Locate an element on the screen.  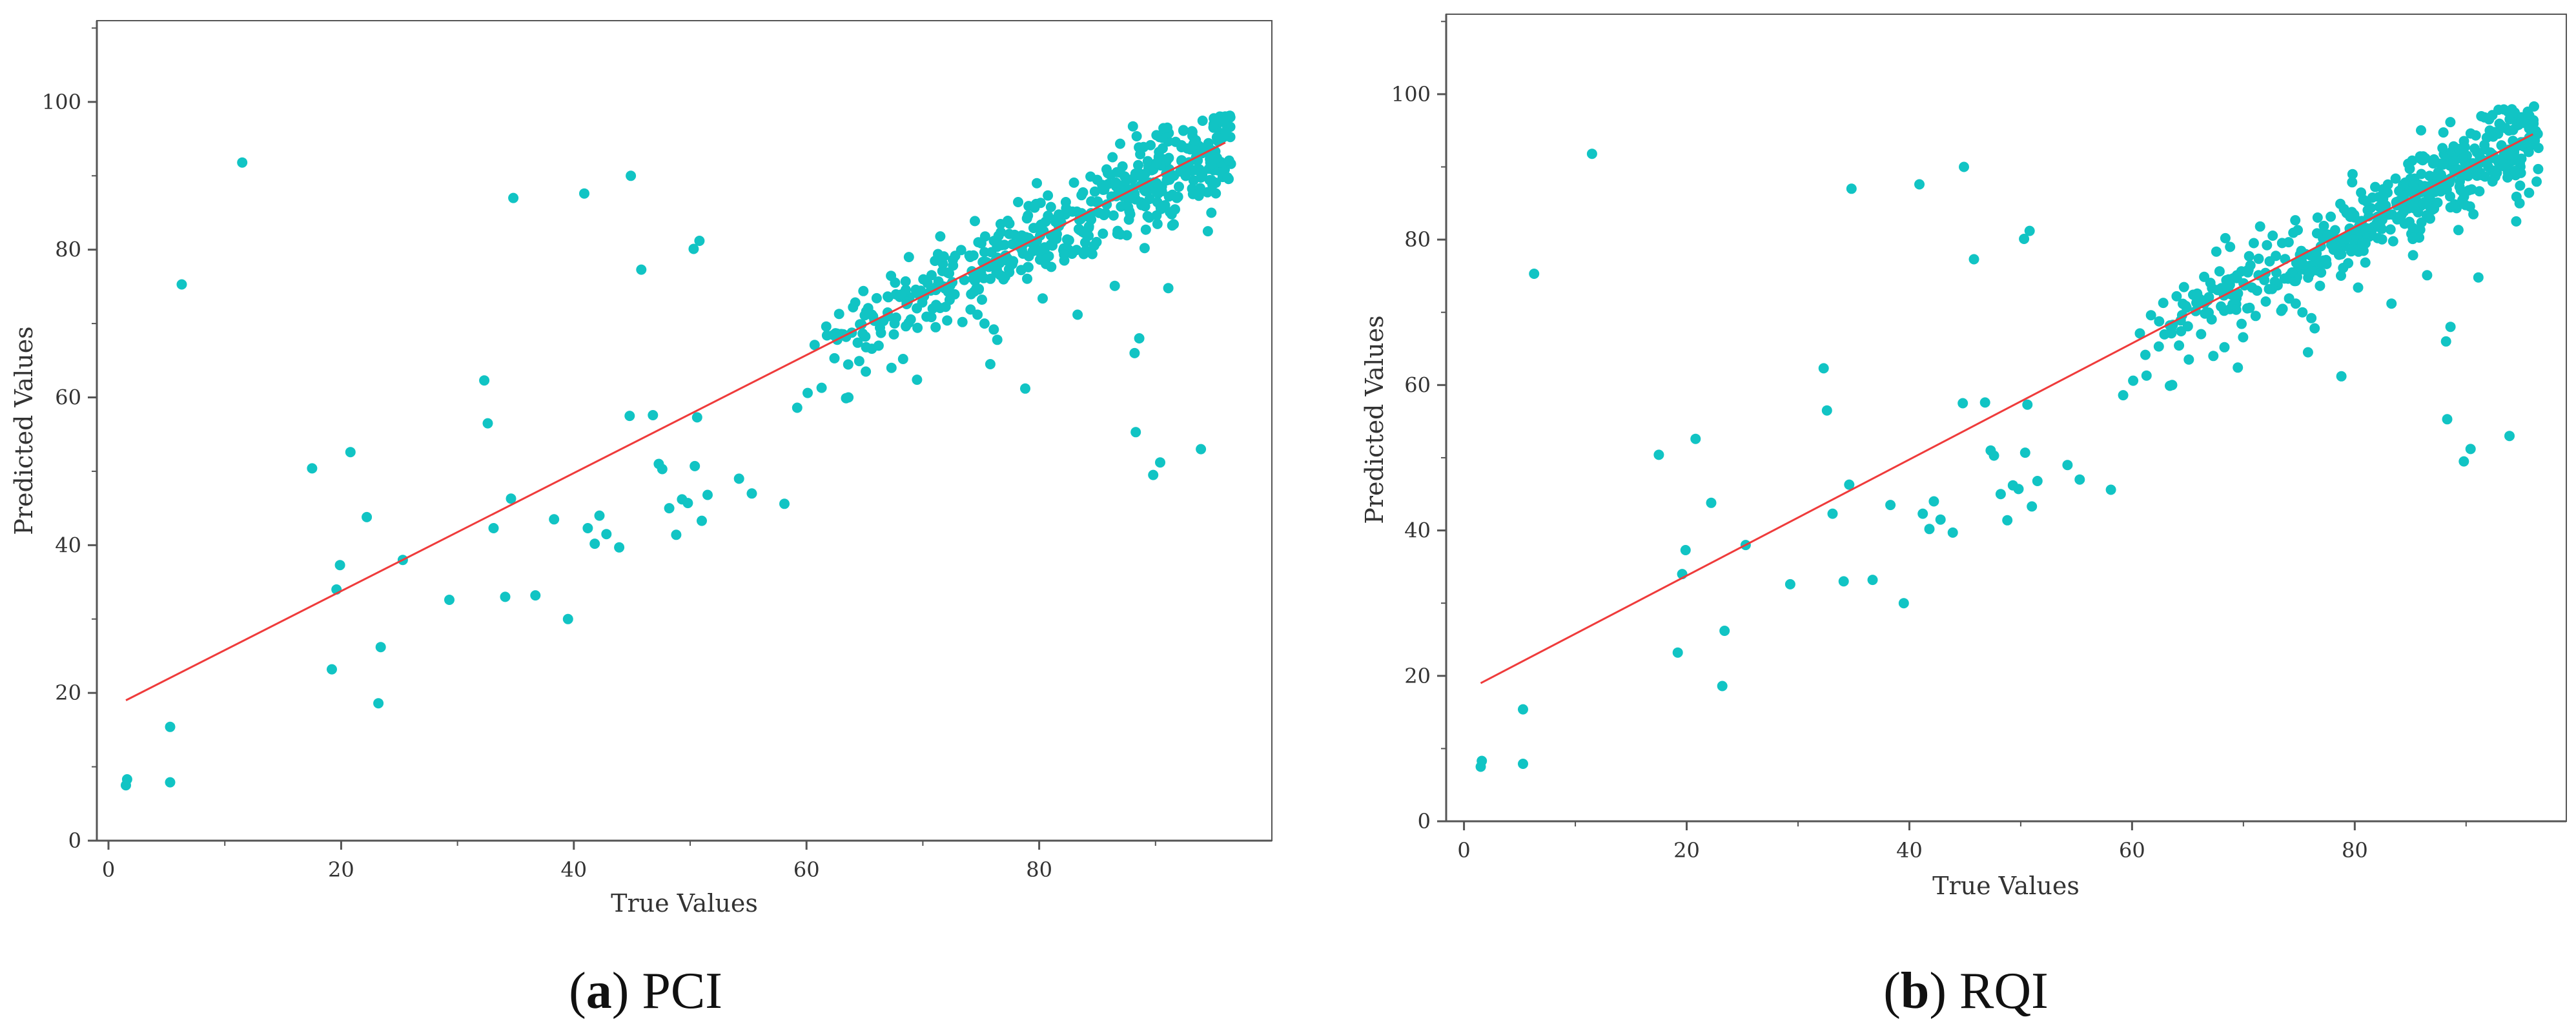
y-tick-label: 80 is located at coordinates (68, 250).